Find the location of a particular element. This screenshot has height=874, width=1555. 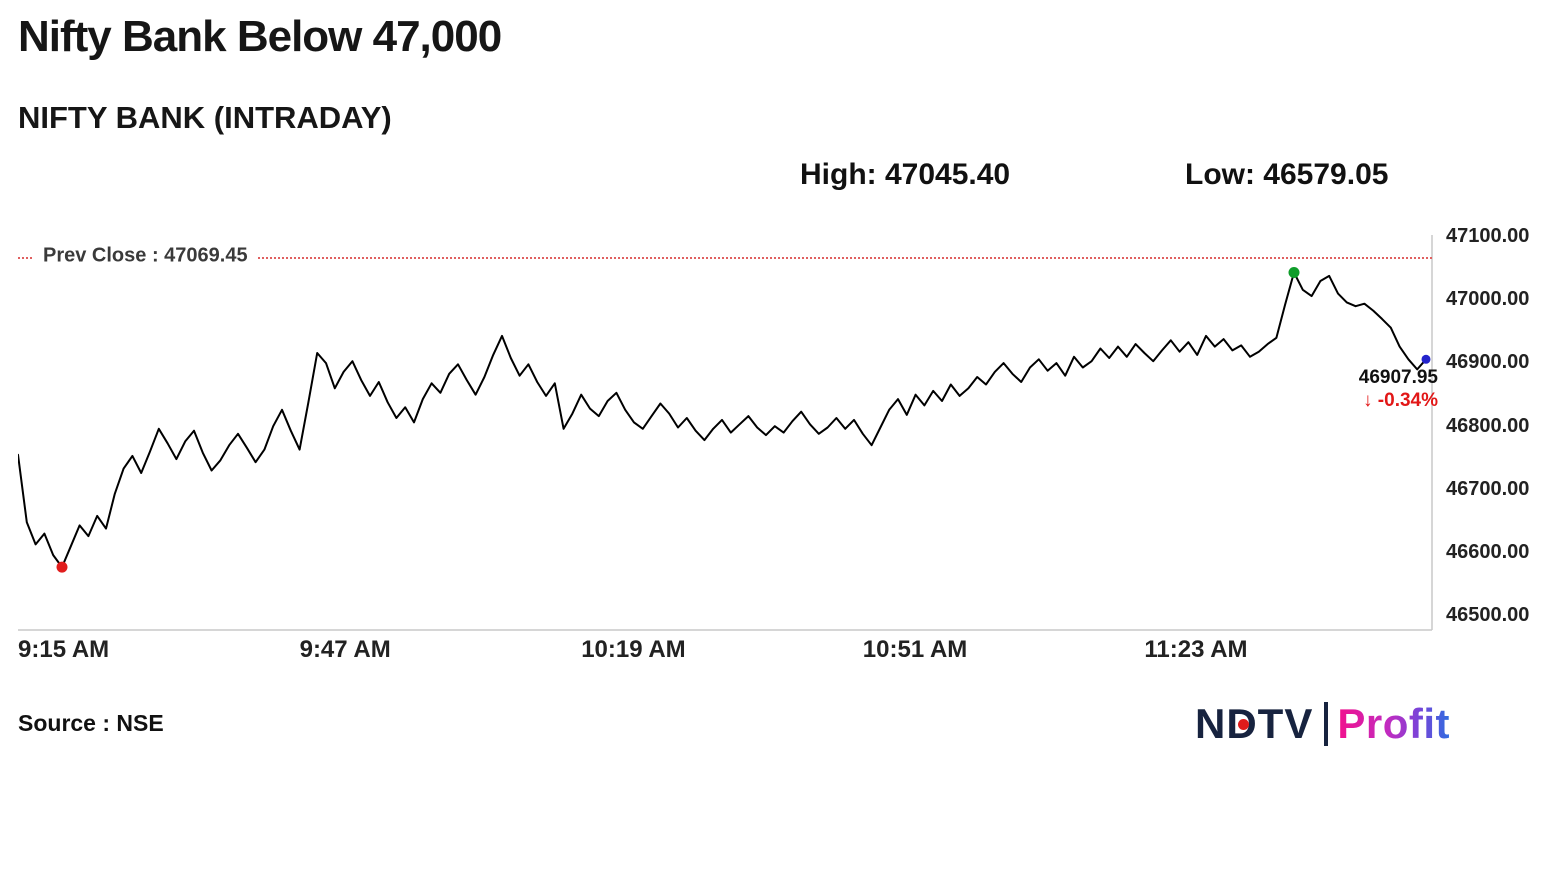

y-axis-label: 47000.00 is located at coordinates (1488, 299).